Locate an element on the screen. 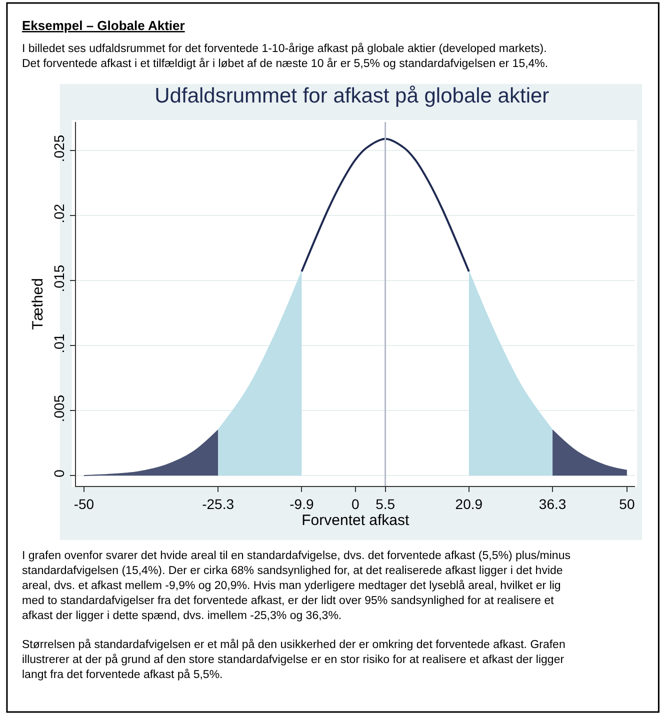 The height and width of the screenshot is (724, 664). x-tick-label: 36.3 is located at coordinates (552, 504).